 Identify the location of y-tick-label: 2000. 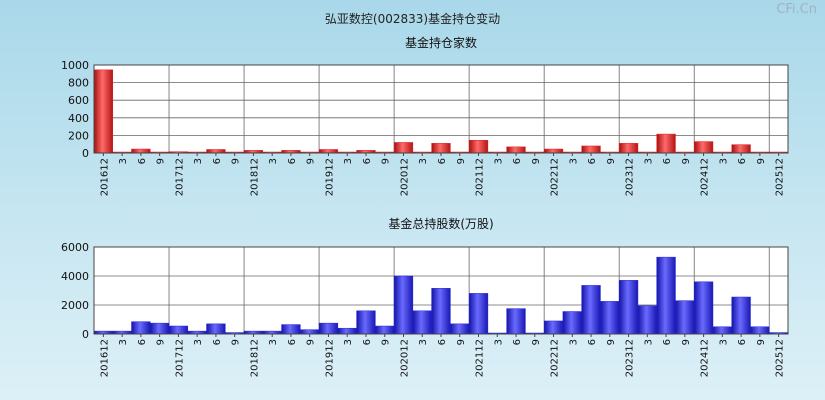
(75, 305).